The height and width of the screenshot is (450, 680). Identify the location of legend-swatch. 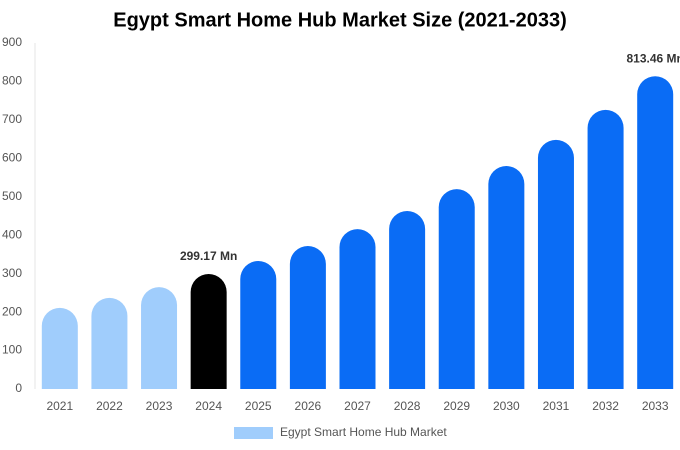
(253, 433).